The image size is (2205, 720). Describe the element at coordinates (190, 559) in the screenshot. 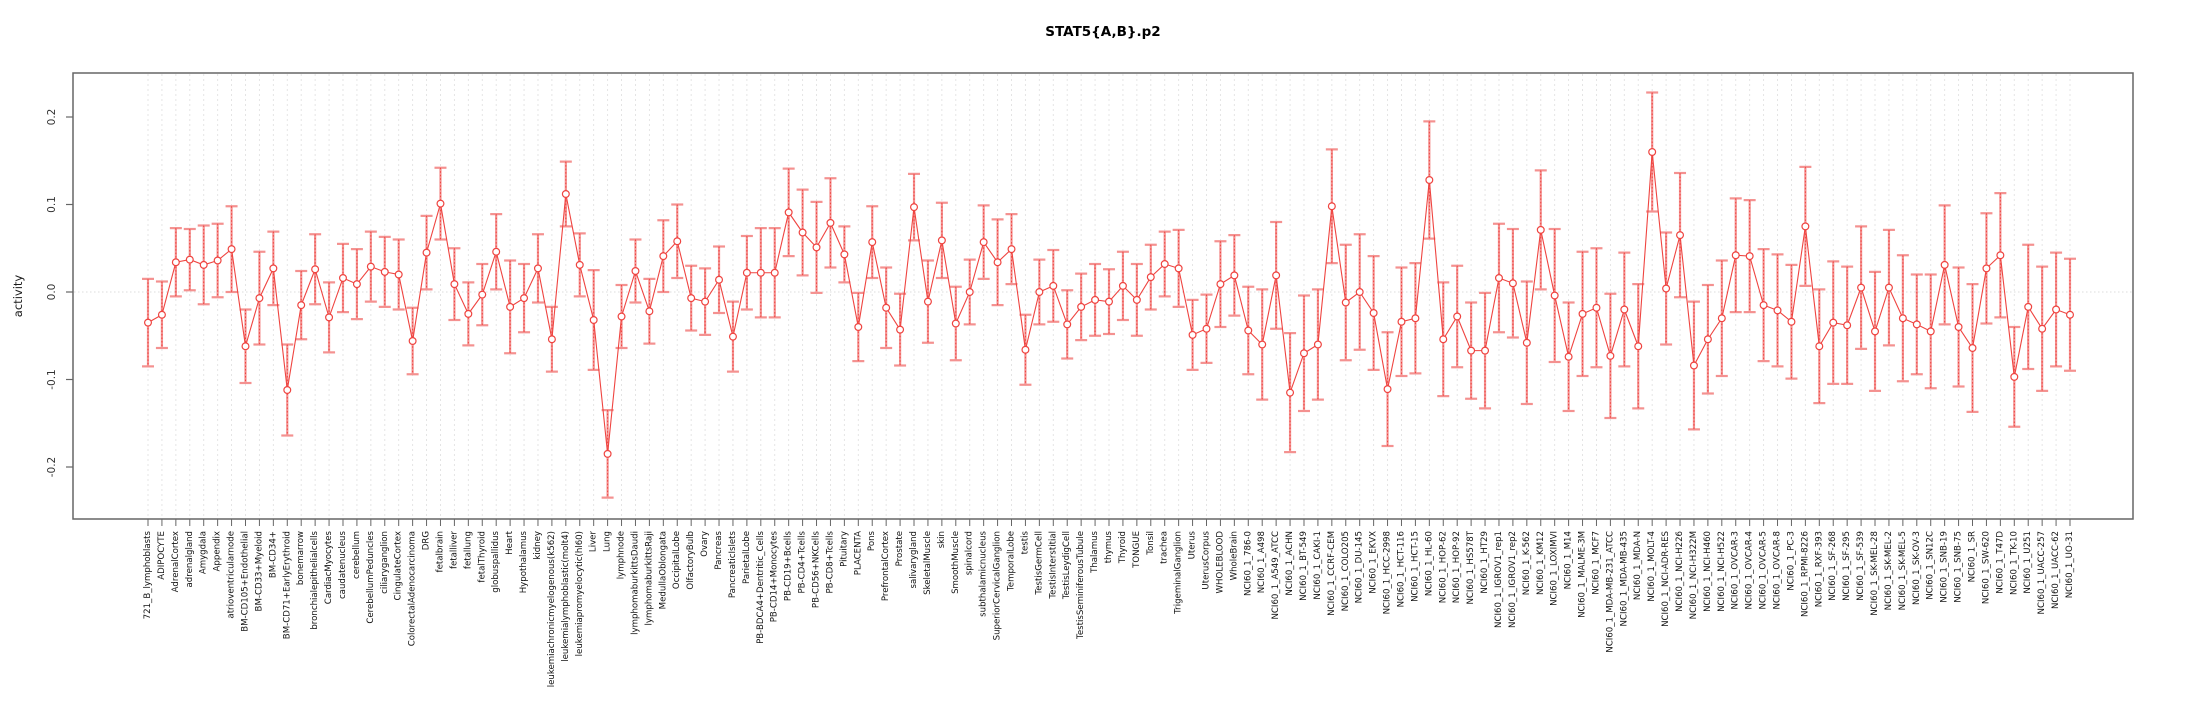

I see `x-tick-label: adrenalgland` at that location.